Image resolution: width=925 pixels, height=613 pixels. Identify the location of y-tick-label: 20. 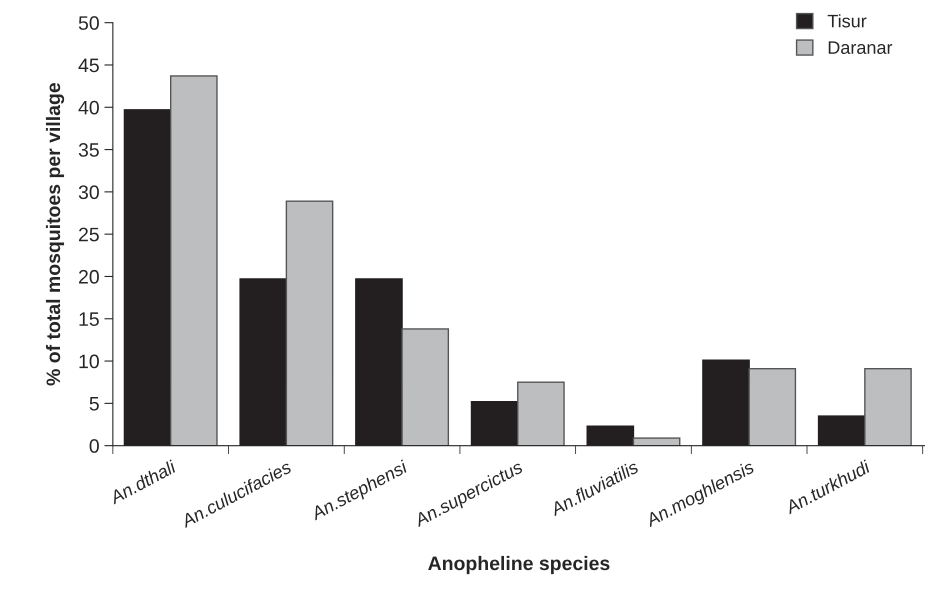
(89, 277).